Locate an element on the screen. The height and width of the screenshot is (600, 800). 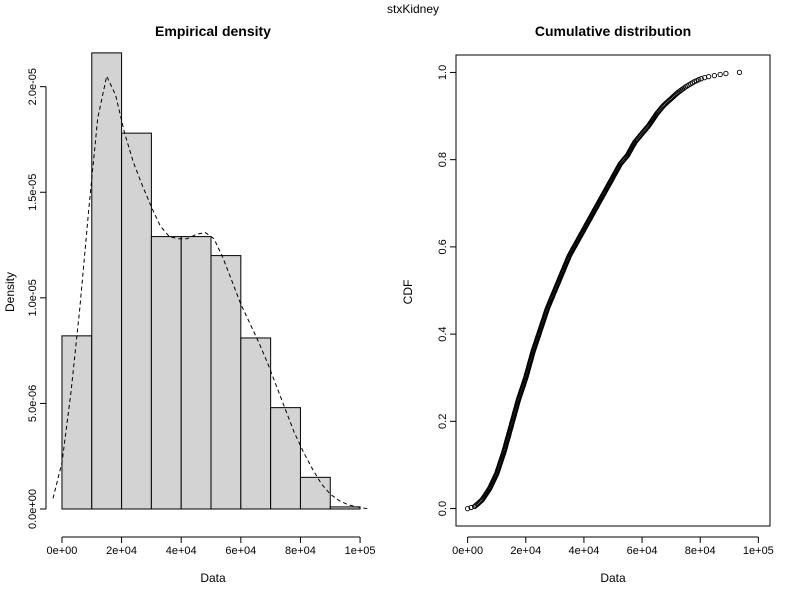
y-tick-label: 1.0 is located at coordinates (443, 72).